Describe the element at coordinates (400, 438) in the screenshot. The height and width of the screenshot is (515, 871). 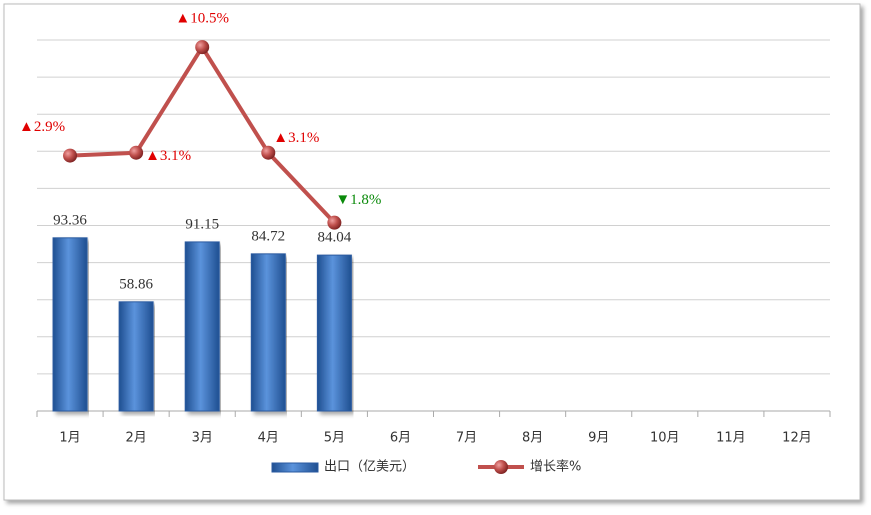
I see `x-tick-label: 6月` at that location.